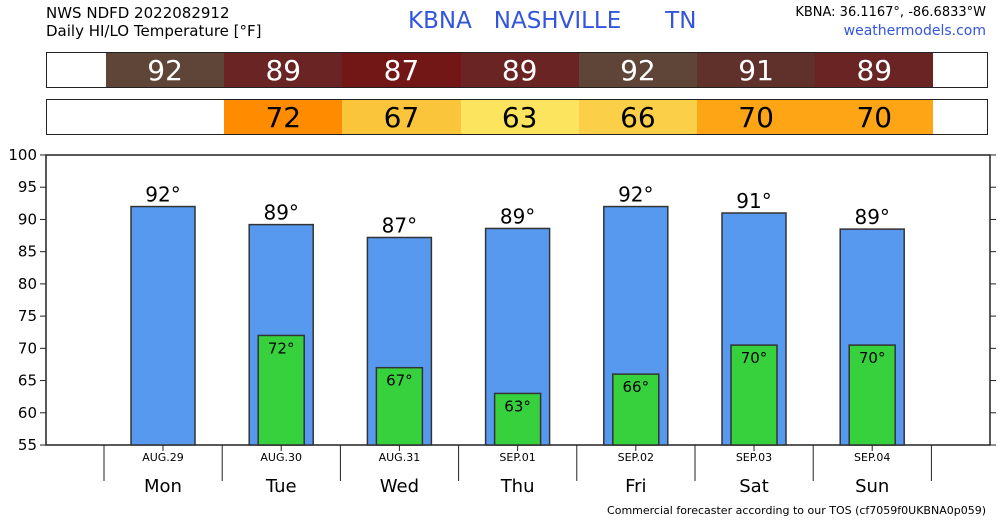  Describe the element at coordinates (27, 252) in the screenshot. I see `y-tick-label: 85` at that location.